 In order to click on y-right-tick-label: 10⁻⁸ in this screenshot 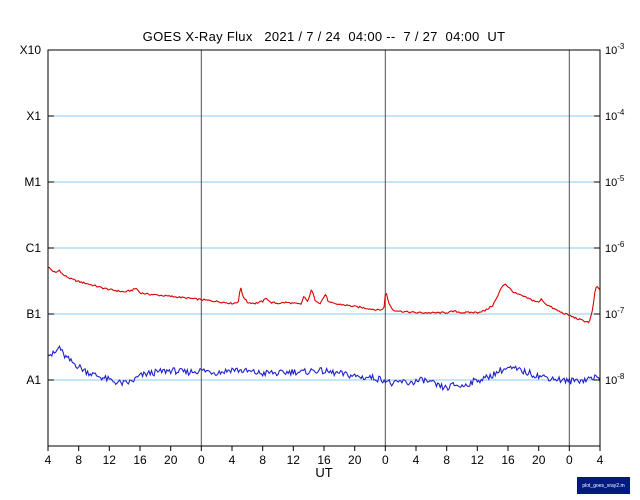, I will do `click(615, 379)`.